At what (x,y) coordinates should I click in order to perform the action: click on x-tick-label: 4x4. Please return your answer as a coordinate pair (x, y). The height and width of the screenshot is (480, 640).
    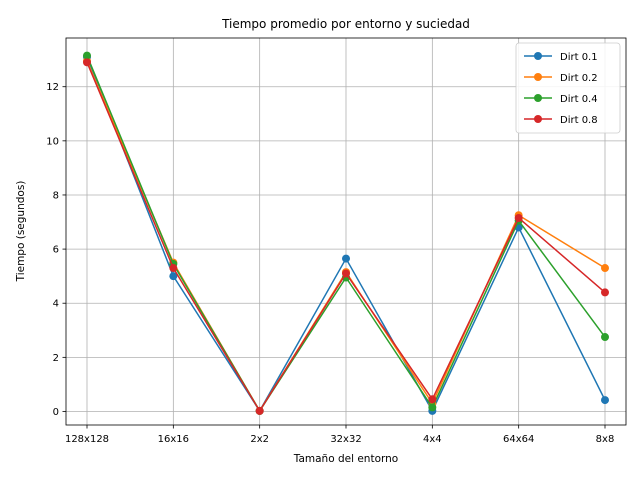
    Looking at the image, I should click on (432, 439).